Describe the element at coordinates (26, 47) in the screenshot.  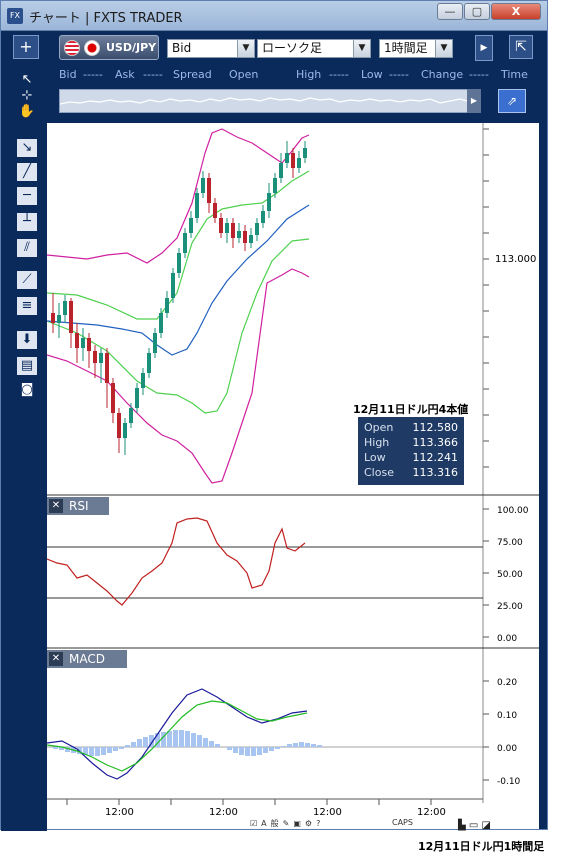
I see `add-chart-button: +` at that location.